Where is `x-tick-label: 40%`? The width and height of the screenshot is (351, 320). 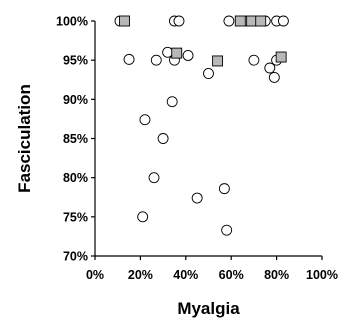 x-tick-label: 40% is located at coordinates (185, 275).